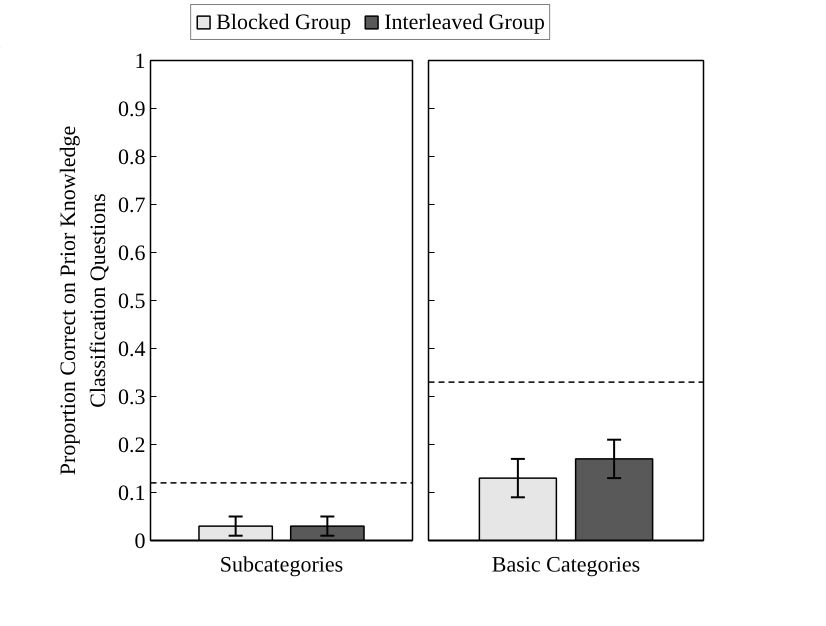 The image size is (826, 626). I want to click on y-axis-title: Proportion Correct on Prior Knowledge Classification Questions, so click(82, 301).